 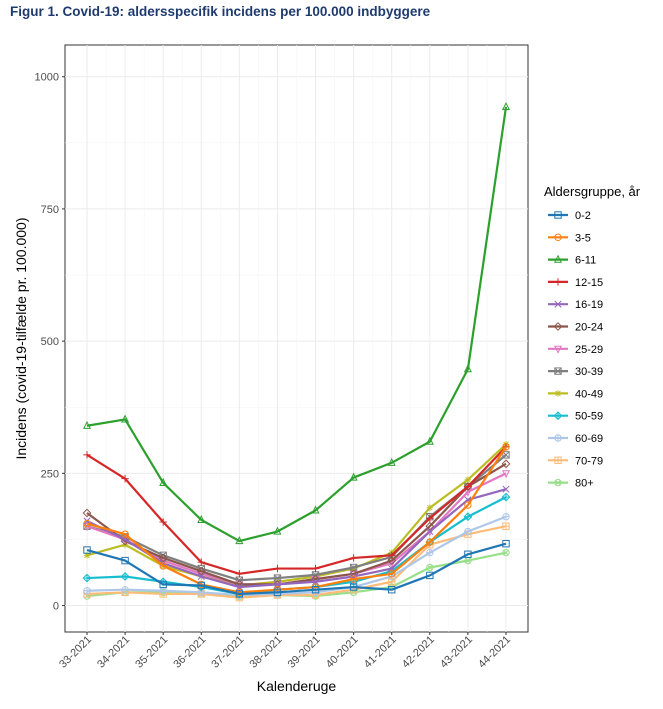 I want to click on legend-item-0-2: 0-2, so click(x=569, y=216).